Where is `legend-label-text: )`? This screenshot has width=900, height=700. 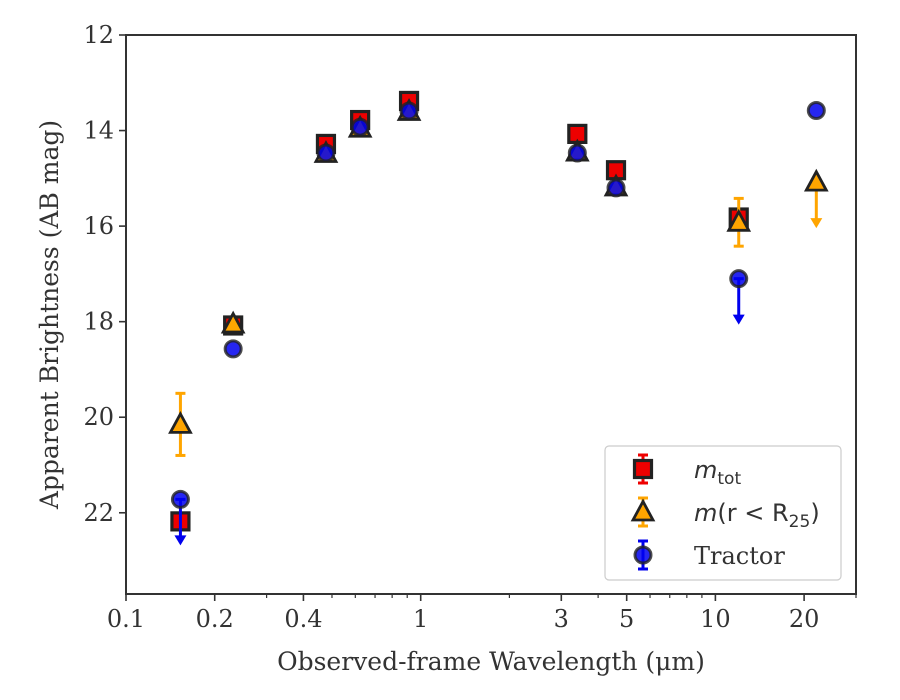
legend-label-text: ) is located at coordinates (814, 513).